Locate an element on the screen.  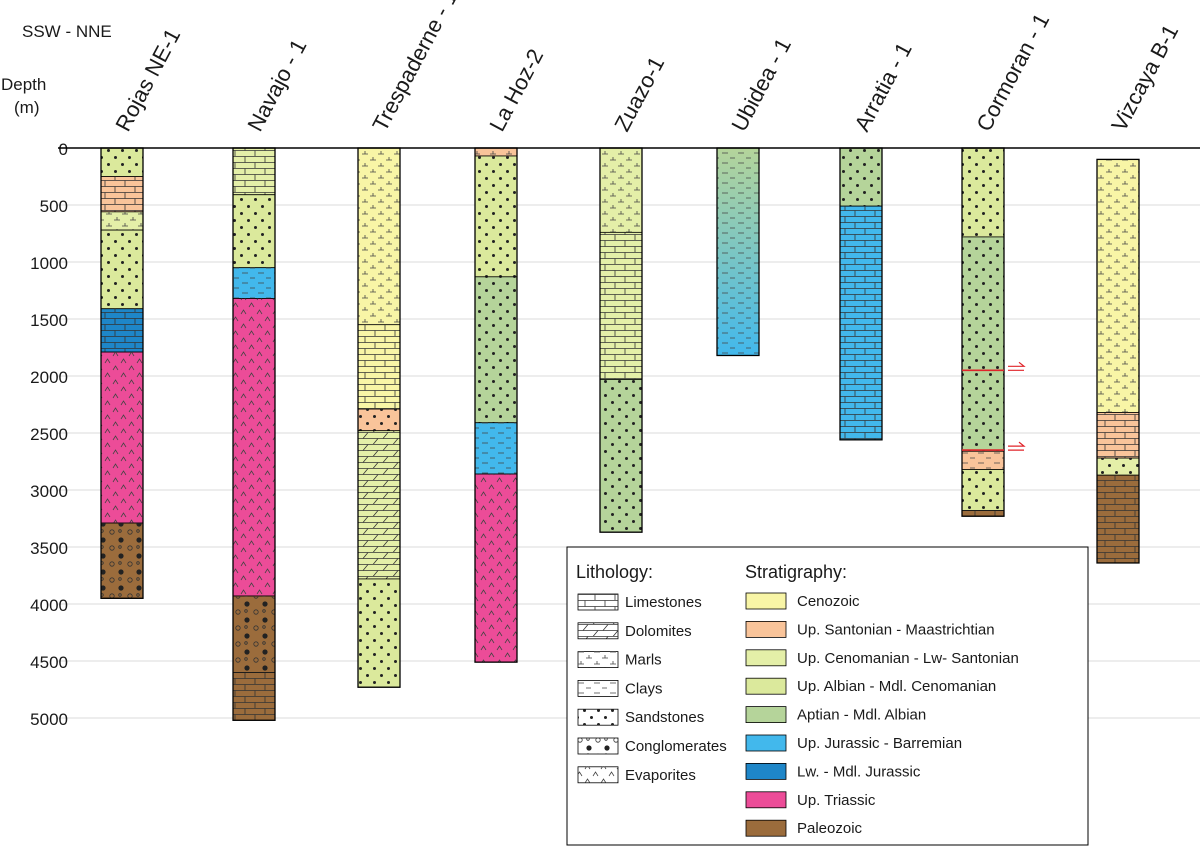
stratigraphy-legend-item: Lw. - Mdl. Jurassic is located at coordinates (833, 771).